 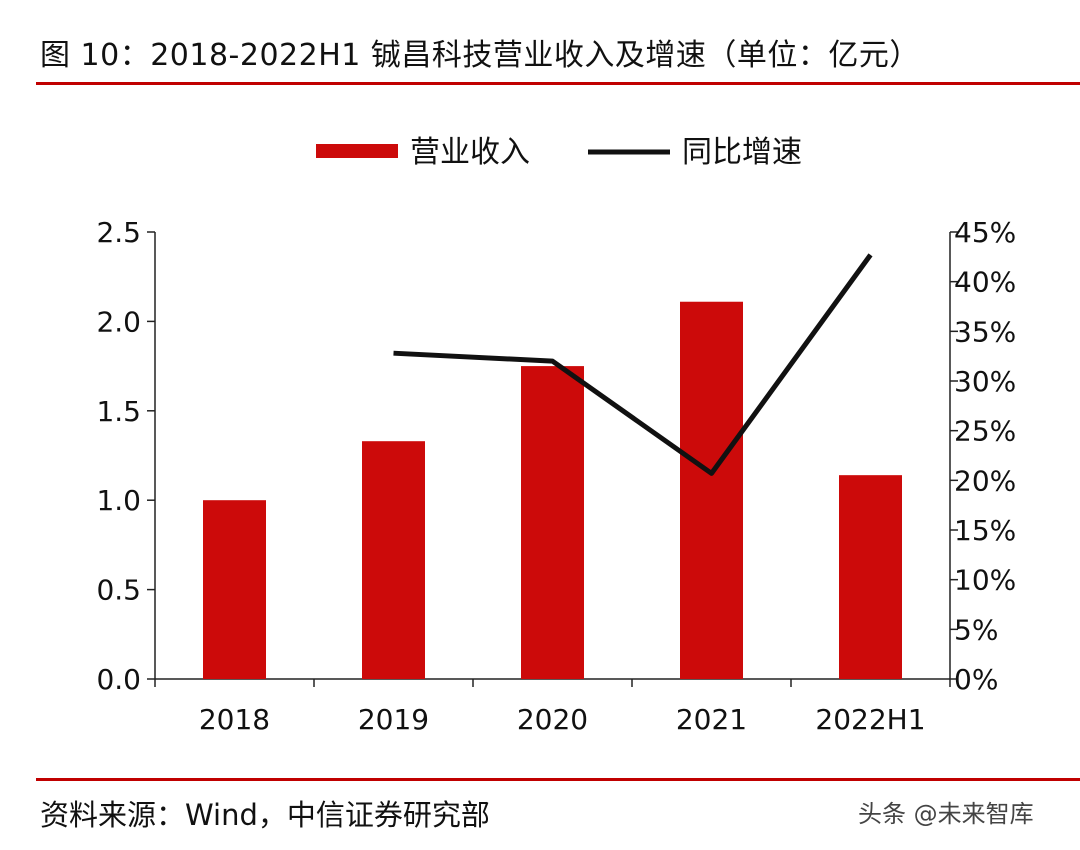 What do you see at coordinates (985, 480) in the screenshot?
I see `y-right-tick-label: 20%` at bounding box center [985, 480].